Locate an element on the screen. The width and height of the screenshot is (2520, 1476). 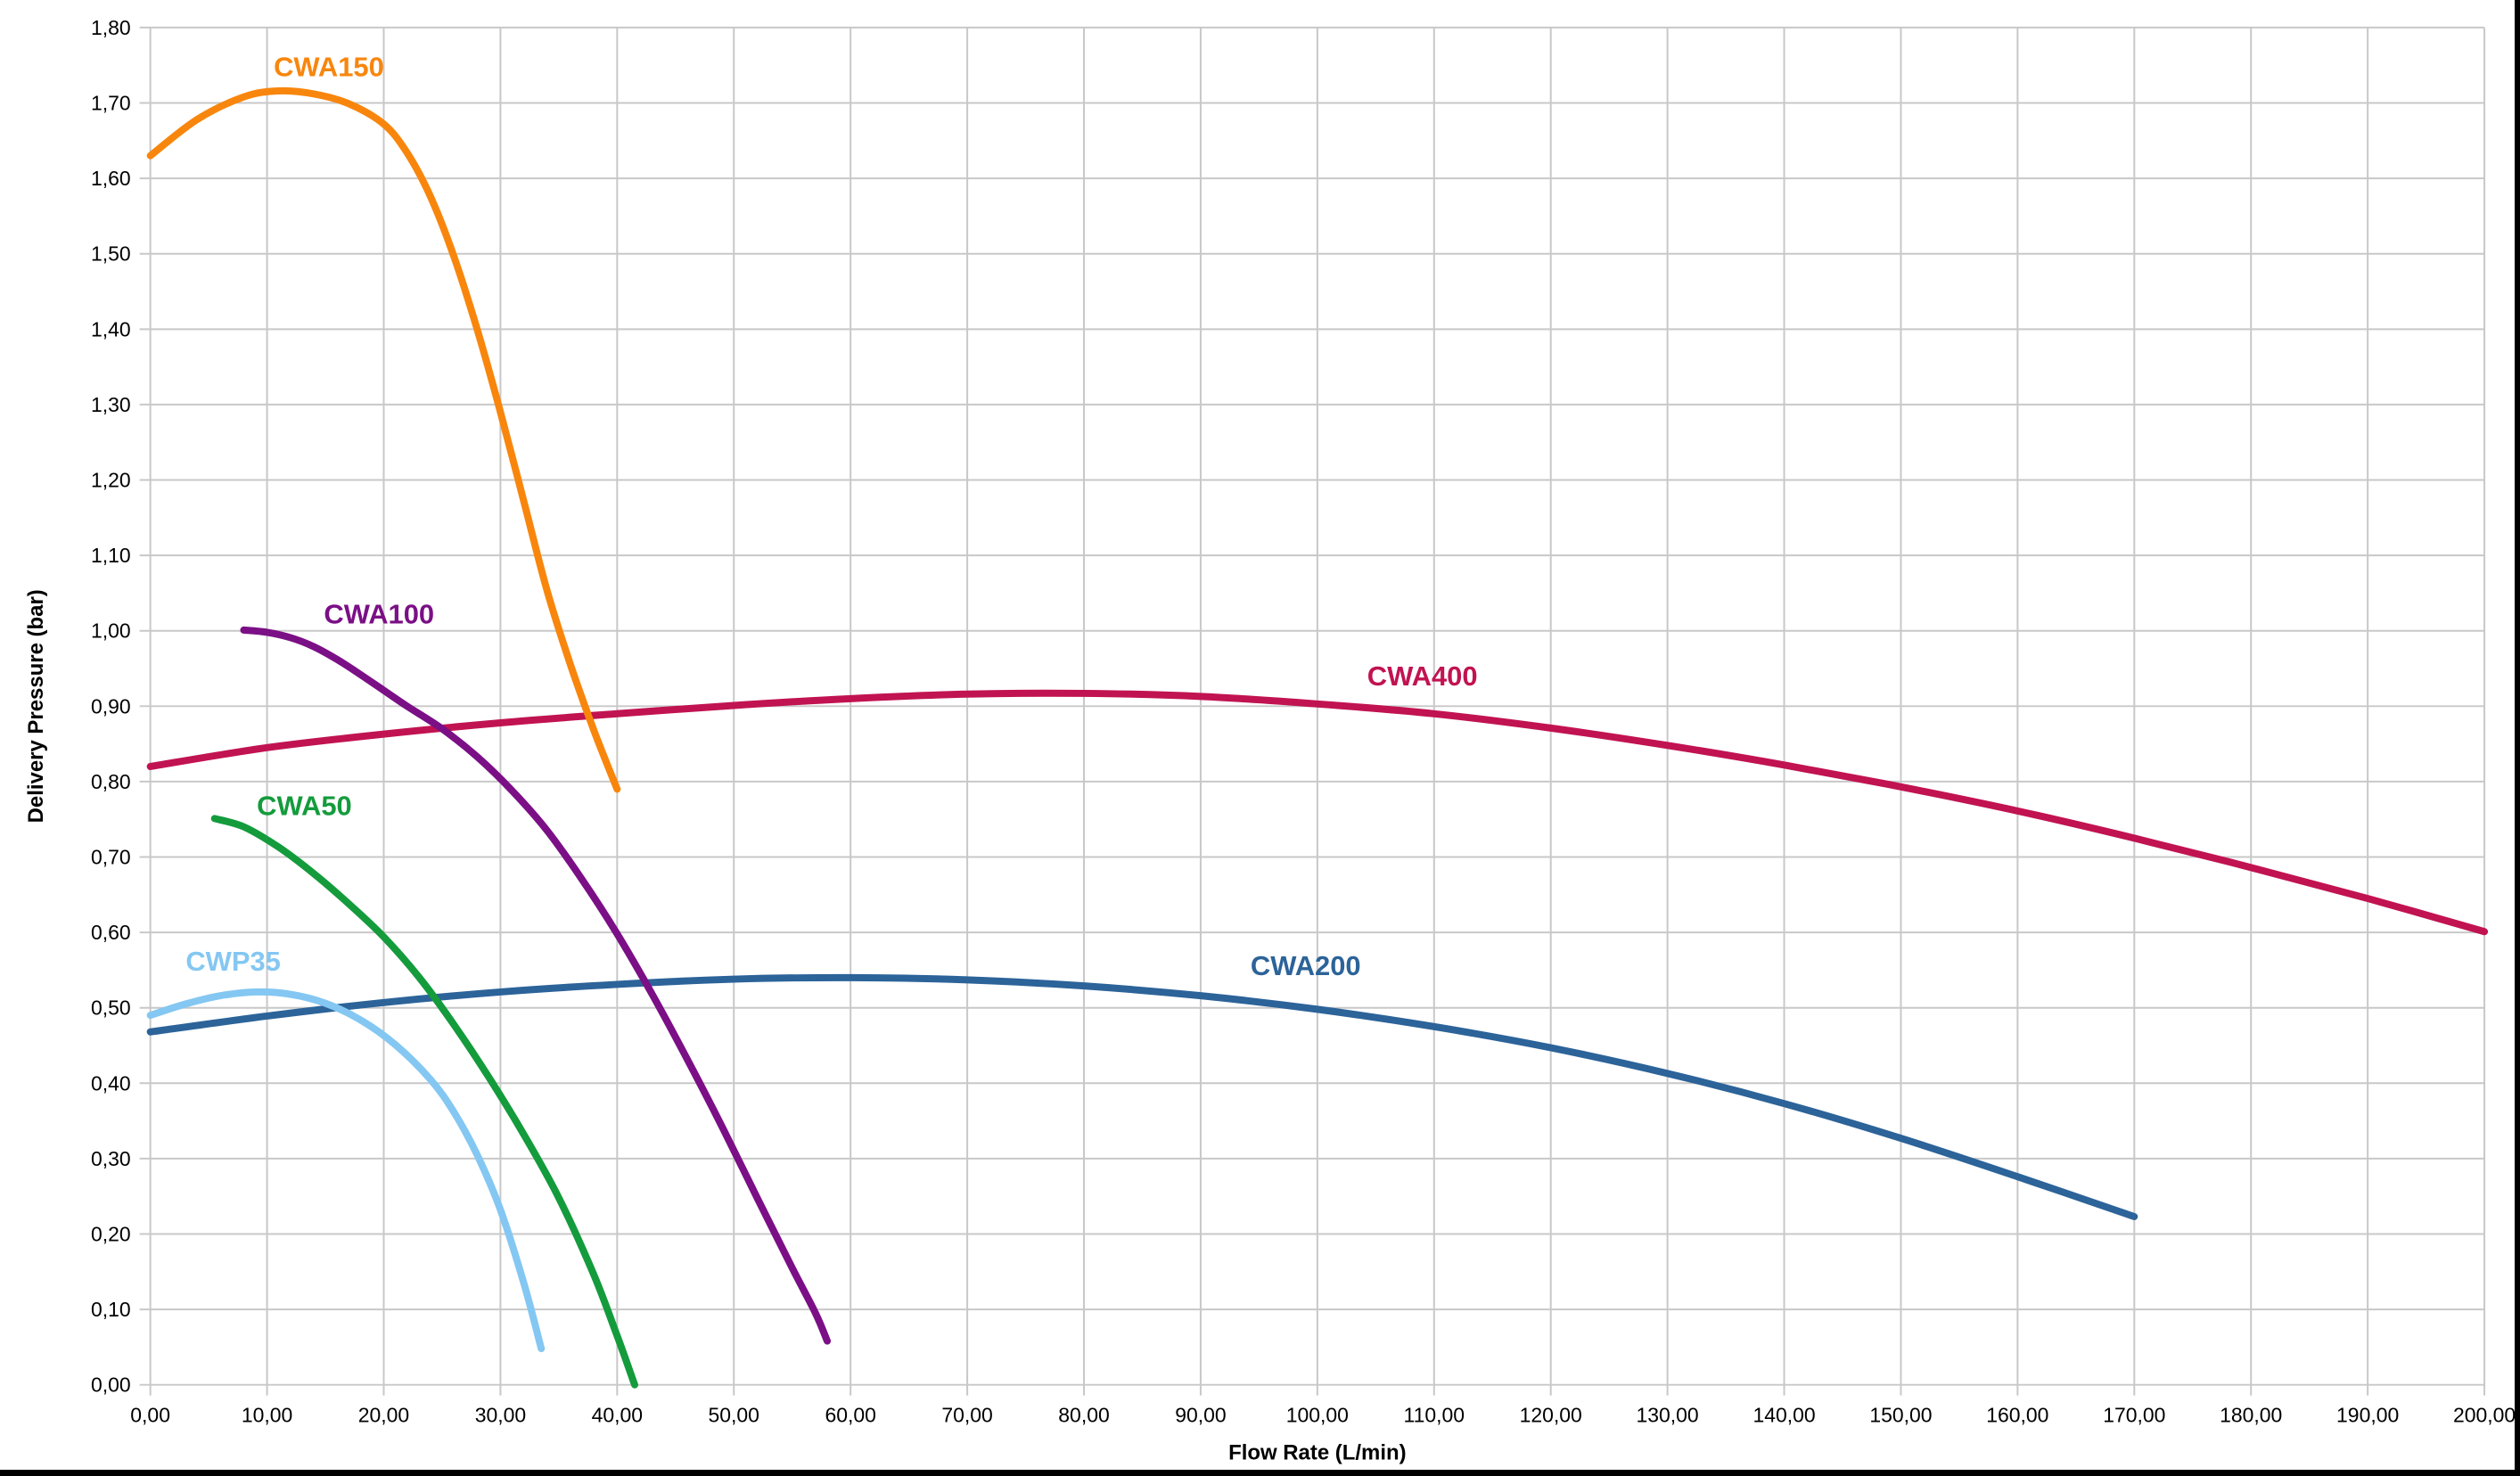
y-tick-label: 1,60 is located at coordinates (111, 178).